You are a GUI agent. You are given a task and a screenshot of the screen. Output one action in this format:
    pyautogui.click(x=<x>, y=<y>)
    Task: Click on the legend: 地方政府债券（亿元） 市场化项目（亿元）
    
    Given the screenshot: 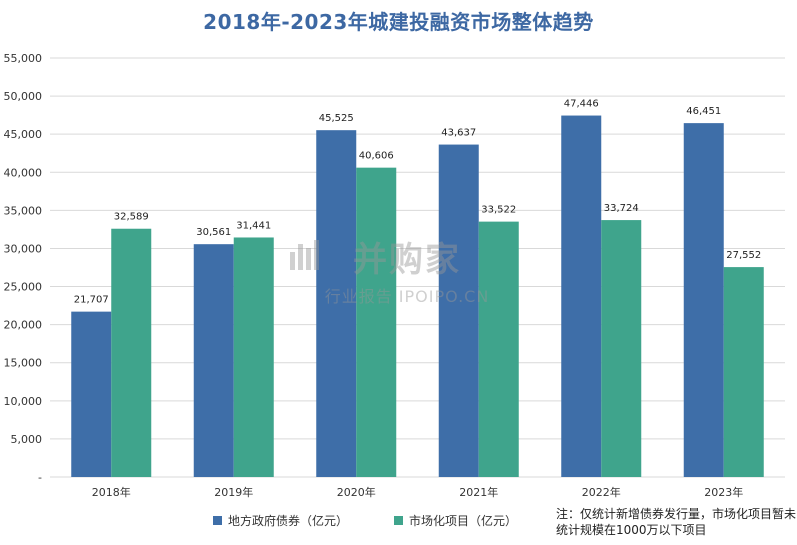 What is the action you would take?
    pyautogui.click(x=388, y=520)
    